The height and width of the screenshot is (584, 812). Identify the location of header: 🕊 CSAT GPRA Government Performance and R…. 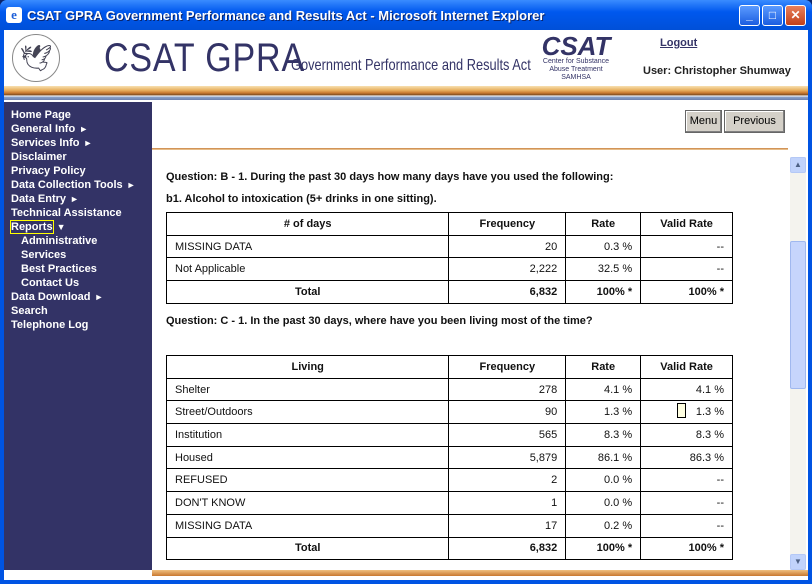
(406, 58).